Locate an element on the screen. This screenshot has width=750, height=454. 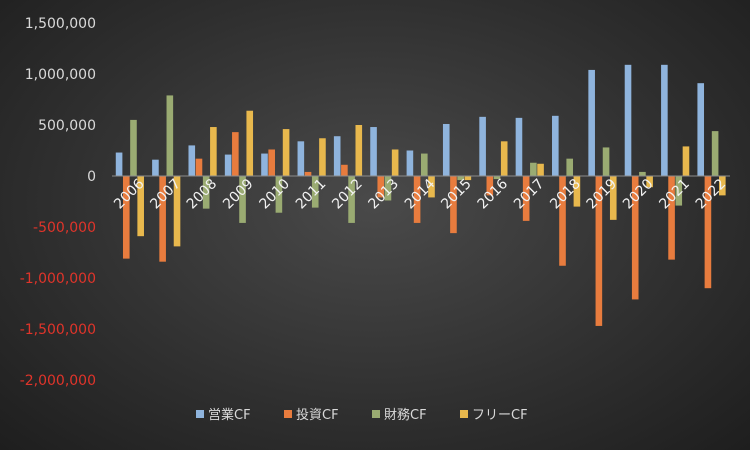
x-tick-label: 2008 is located at coordinates (202, 194).